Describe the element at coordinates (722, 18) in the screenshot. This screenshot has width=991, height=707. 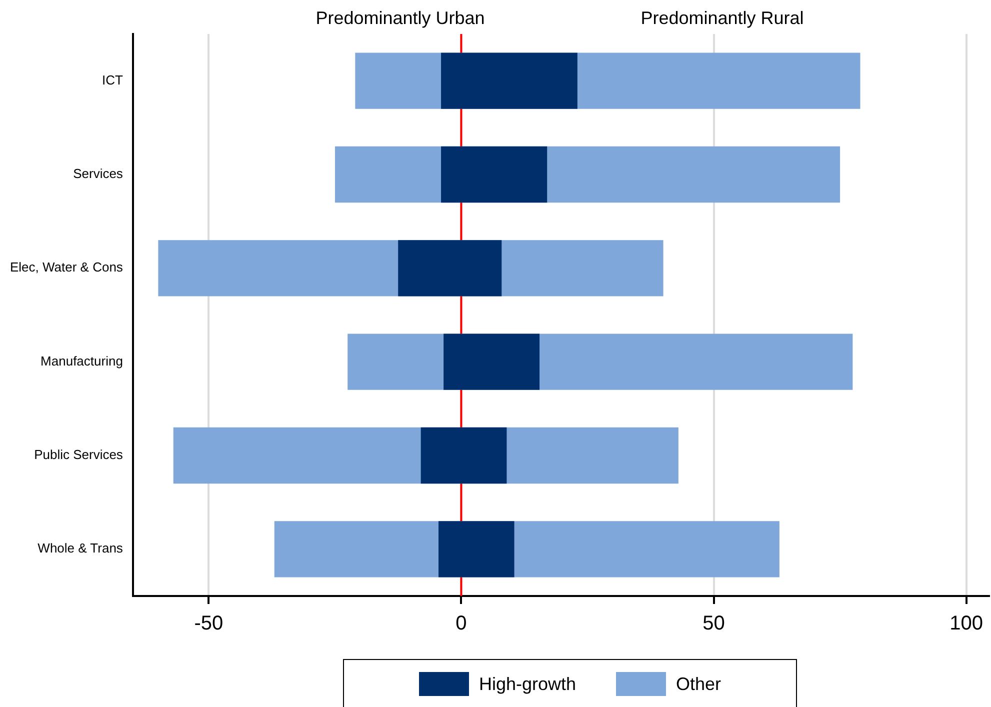
I see `text: Predominantly Rural` at that location.